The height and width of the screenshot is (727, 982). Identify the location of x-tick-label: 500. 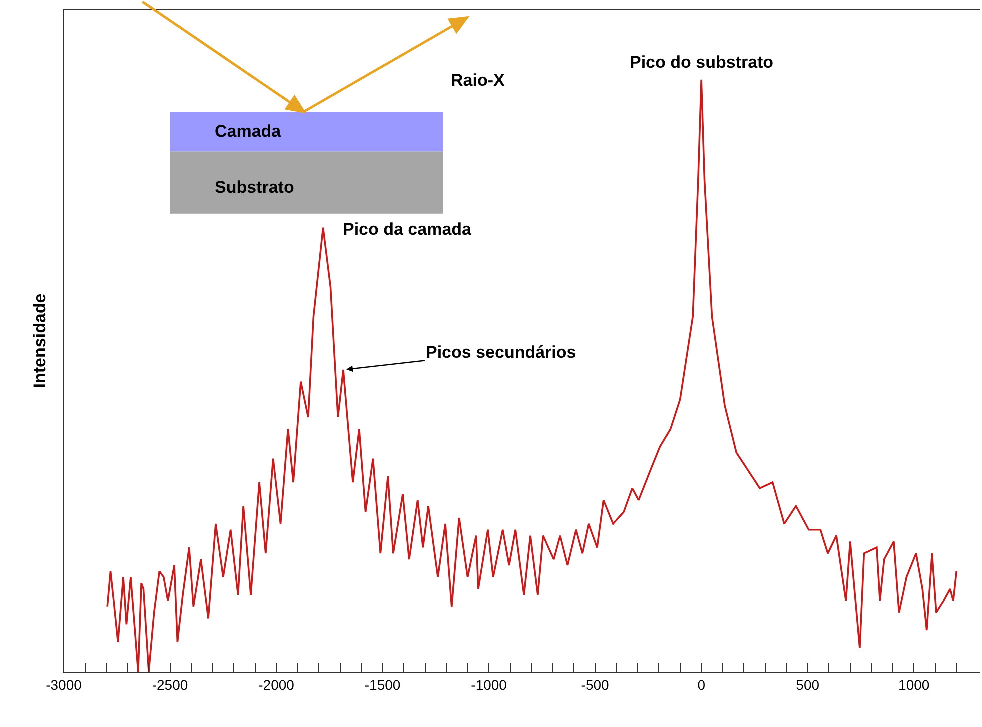
(808, 684).